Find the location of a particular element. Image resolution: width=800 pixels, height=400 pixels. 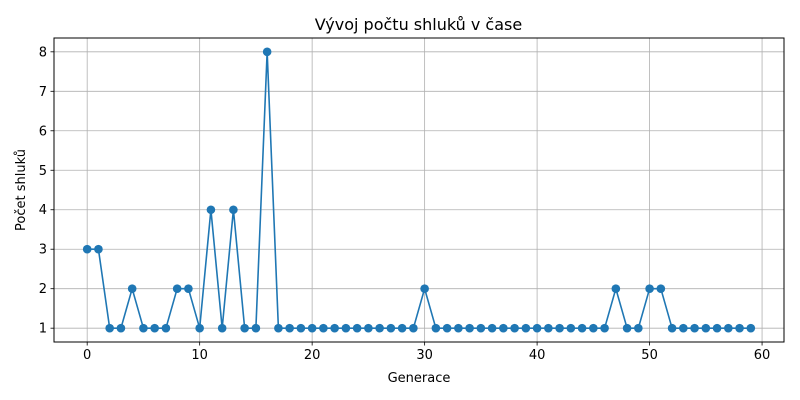

x-tick-label: 20 is located at coordinates (312, 355).